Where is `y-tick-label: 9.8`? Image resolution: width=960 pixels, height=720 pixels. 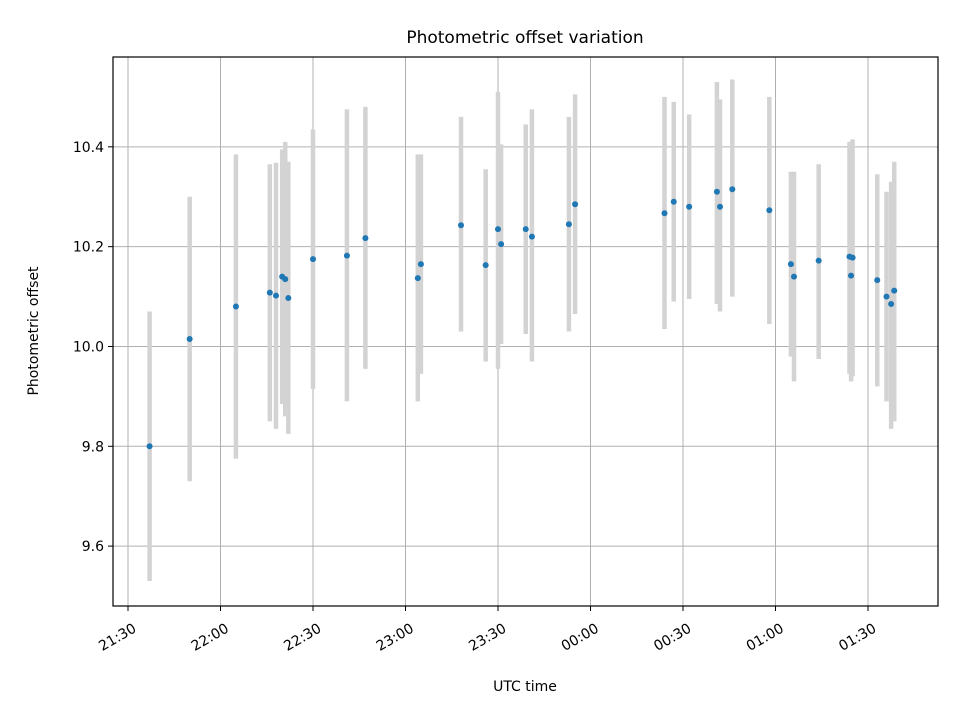
y-tick-label: 9.8 is located at coordinates (93, 447).